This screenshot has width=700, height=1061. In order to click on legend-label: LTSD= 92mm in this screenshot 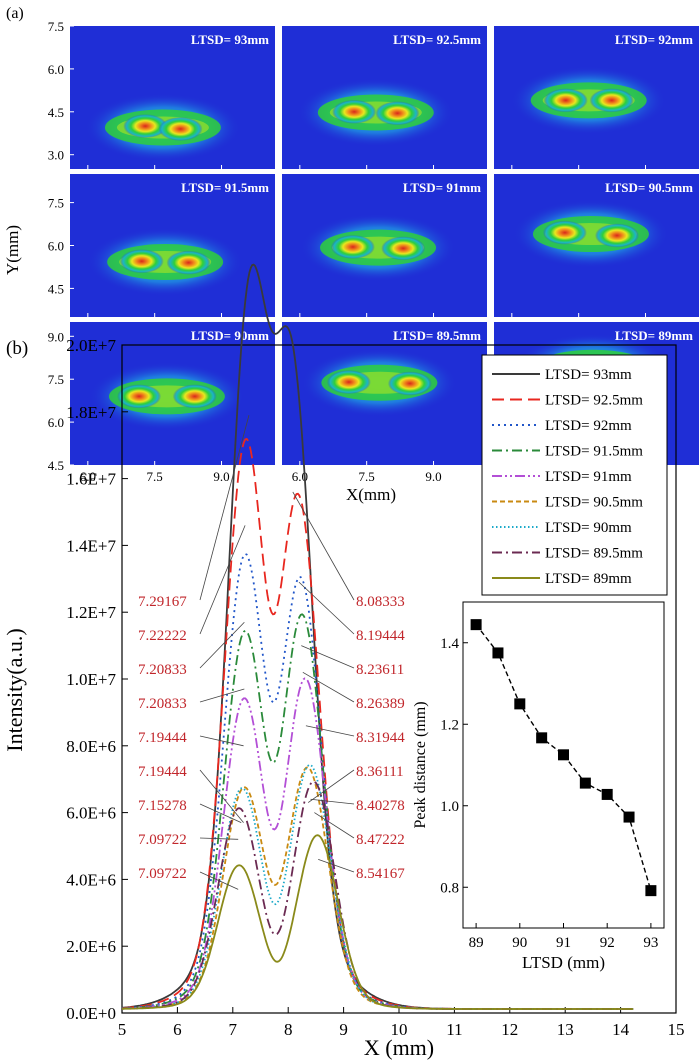, I will do `click(588, 426)`.